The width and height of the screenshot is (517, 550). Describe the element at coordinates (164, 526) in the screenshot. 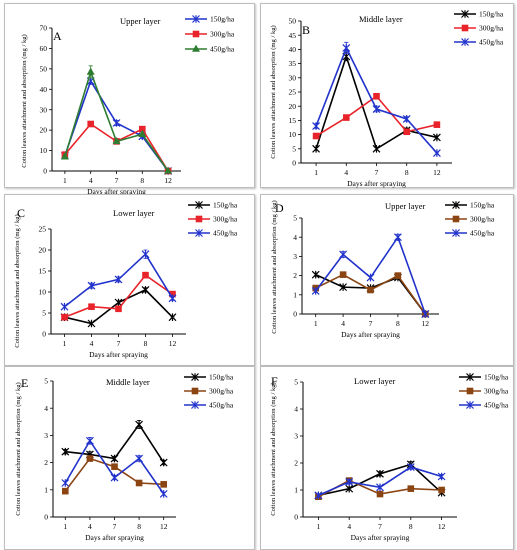

I see `x-tick-label-e: 12` at that location.